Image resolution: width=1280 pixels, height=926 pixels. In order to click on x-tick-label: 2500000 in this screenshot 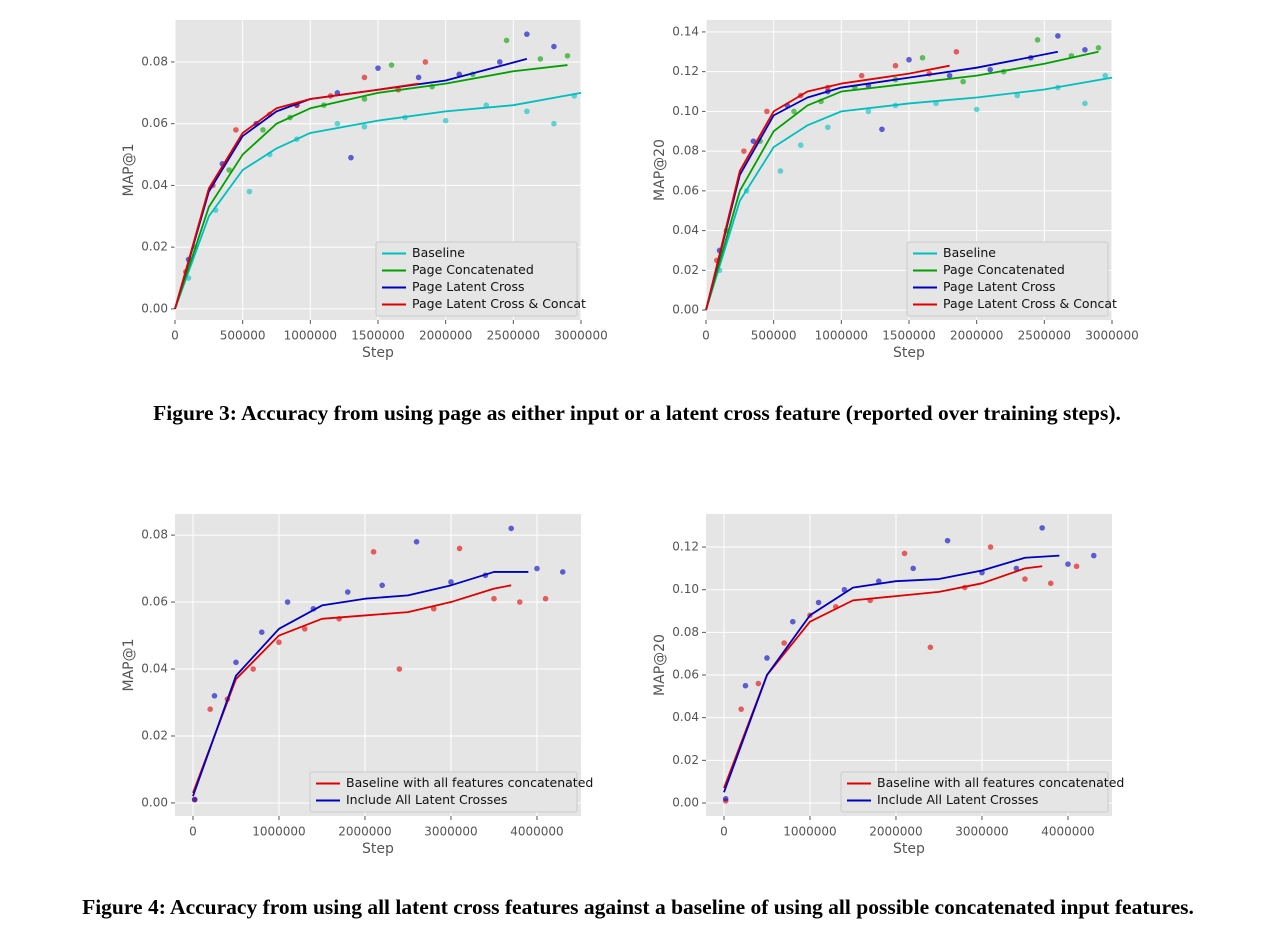, I will do `click(513, 336)`.